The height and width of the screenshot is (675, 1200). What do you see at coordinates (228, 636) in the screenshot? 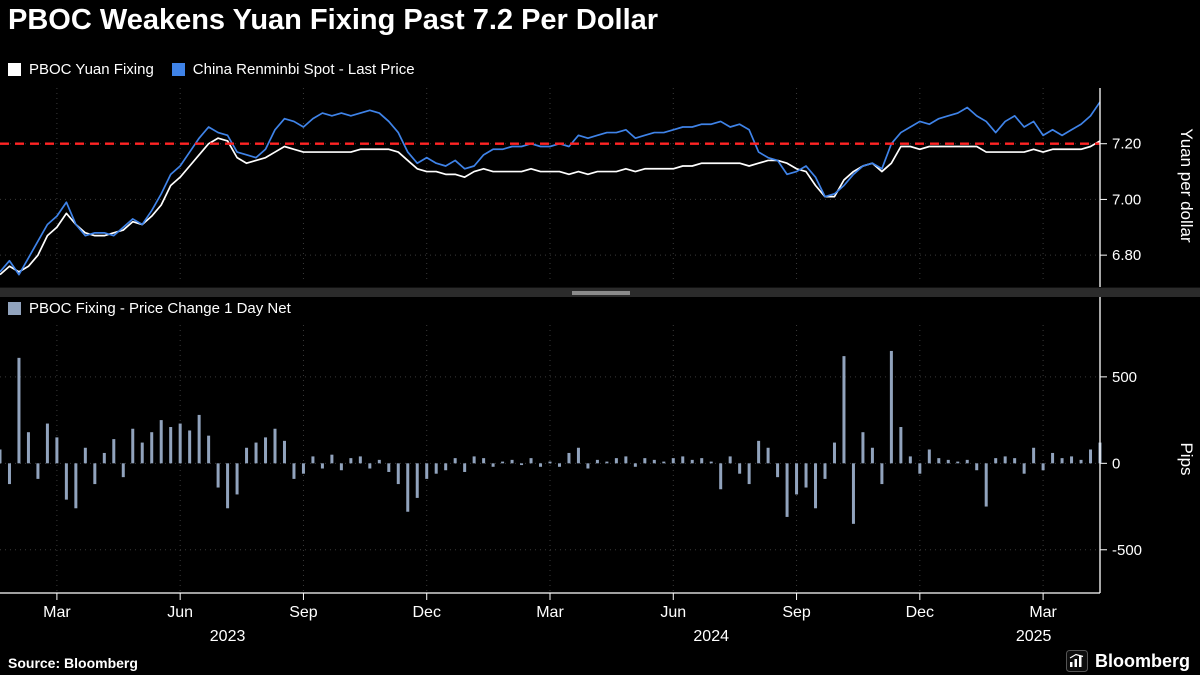
I see `year-label: 2023` at bounding box center [228, 636].